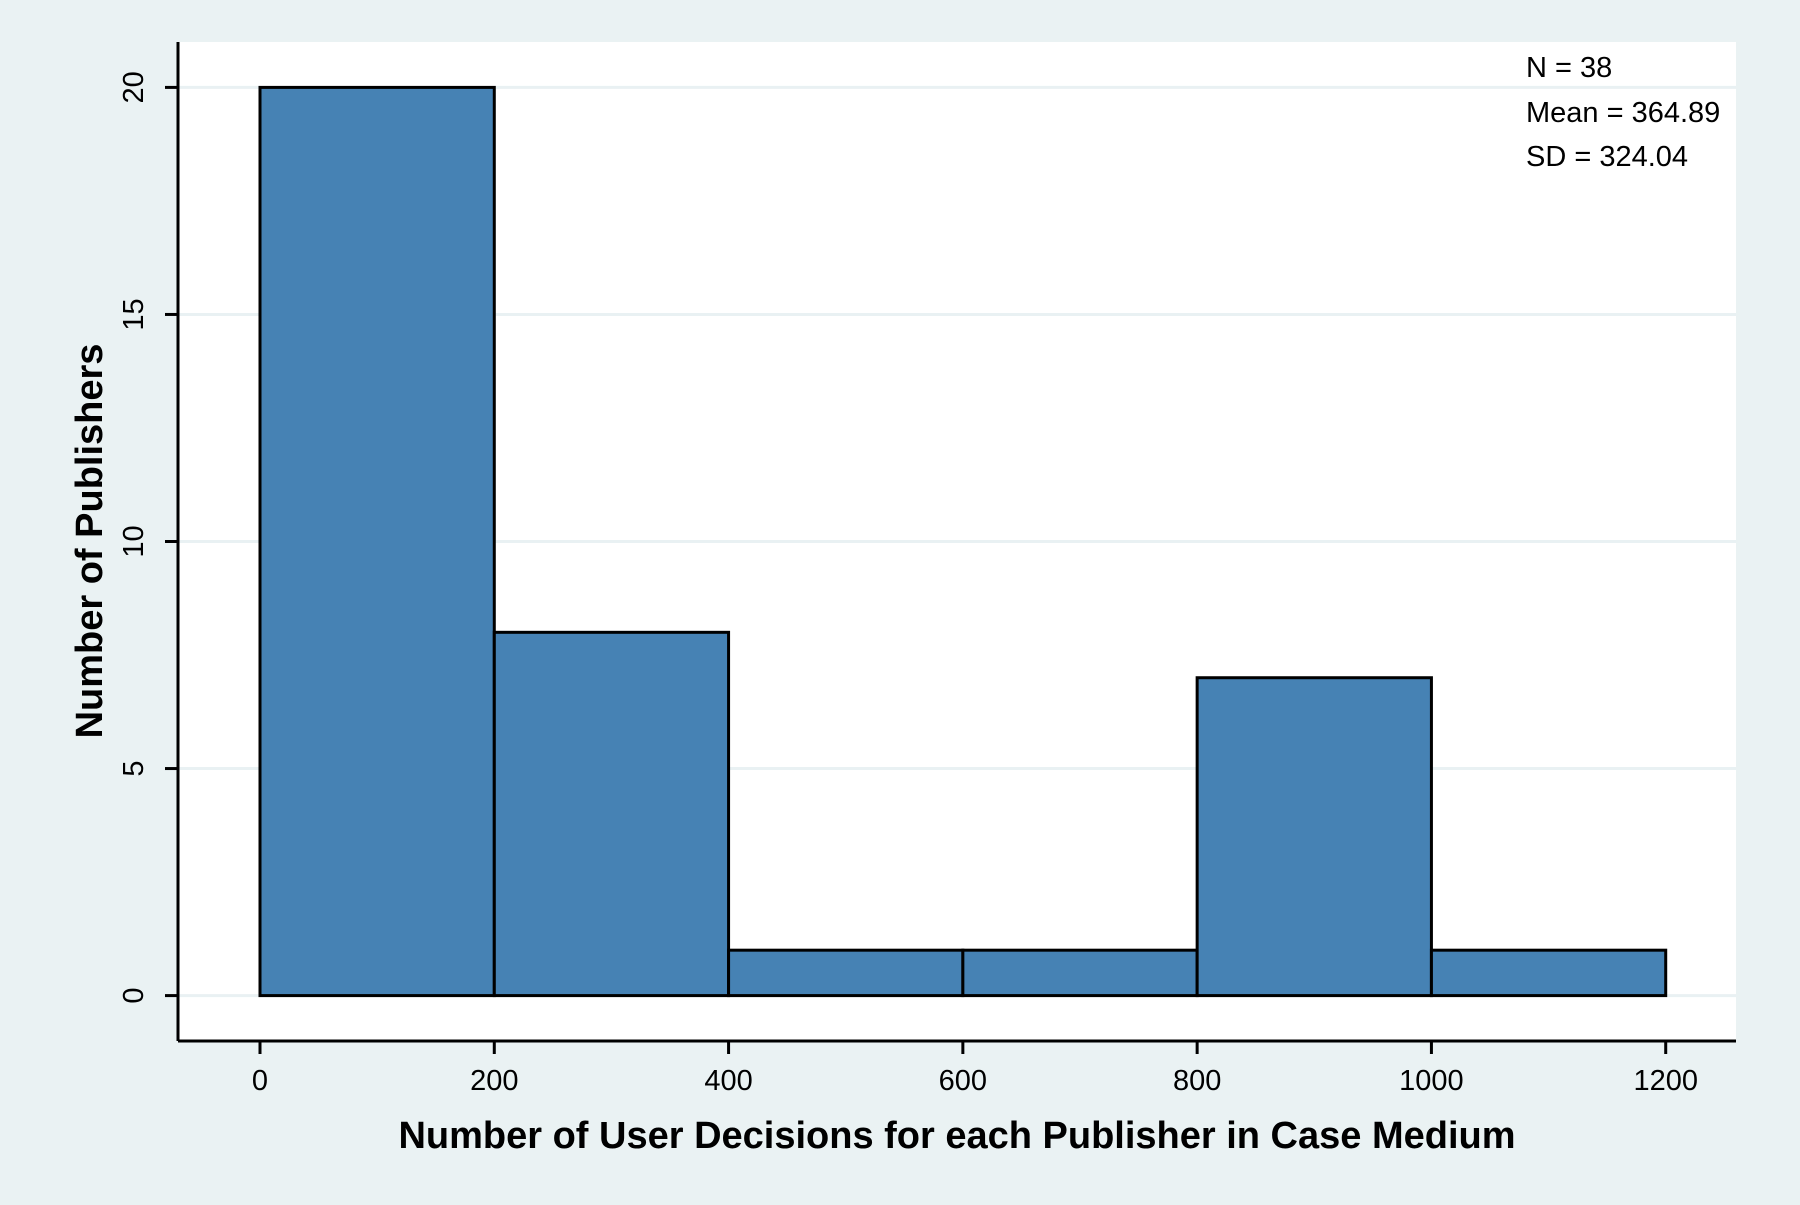  What do you see at coordinates (134, 996) in the screenshot?
I see `y-tick-label-0: 0` at bounding box center [134, 996].